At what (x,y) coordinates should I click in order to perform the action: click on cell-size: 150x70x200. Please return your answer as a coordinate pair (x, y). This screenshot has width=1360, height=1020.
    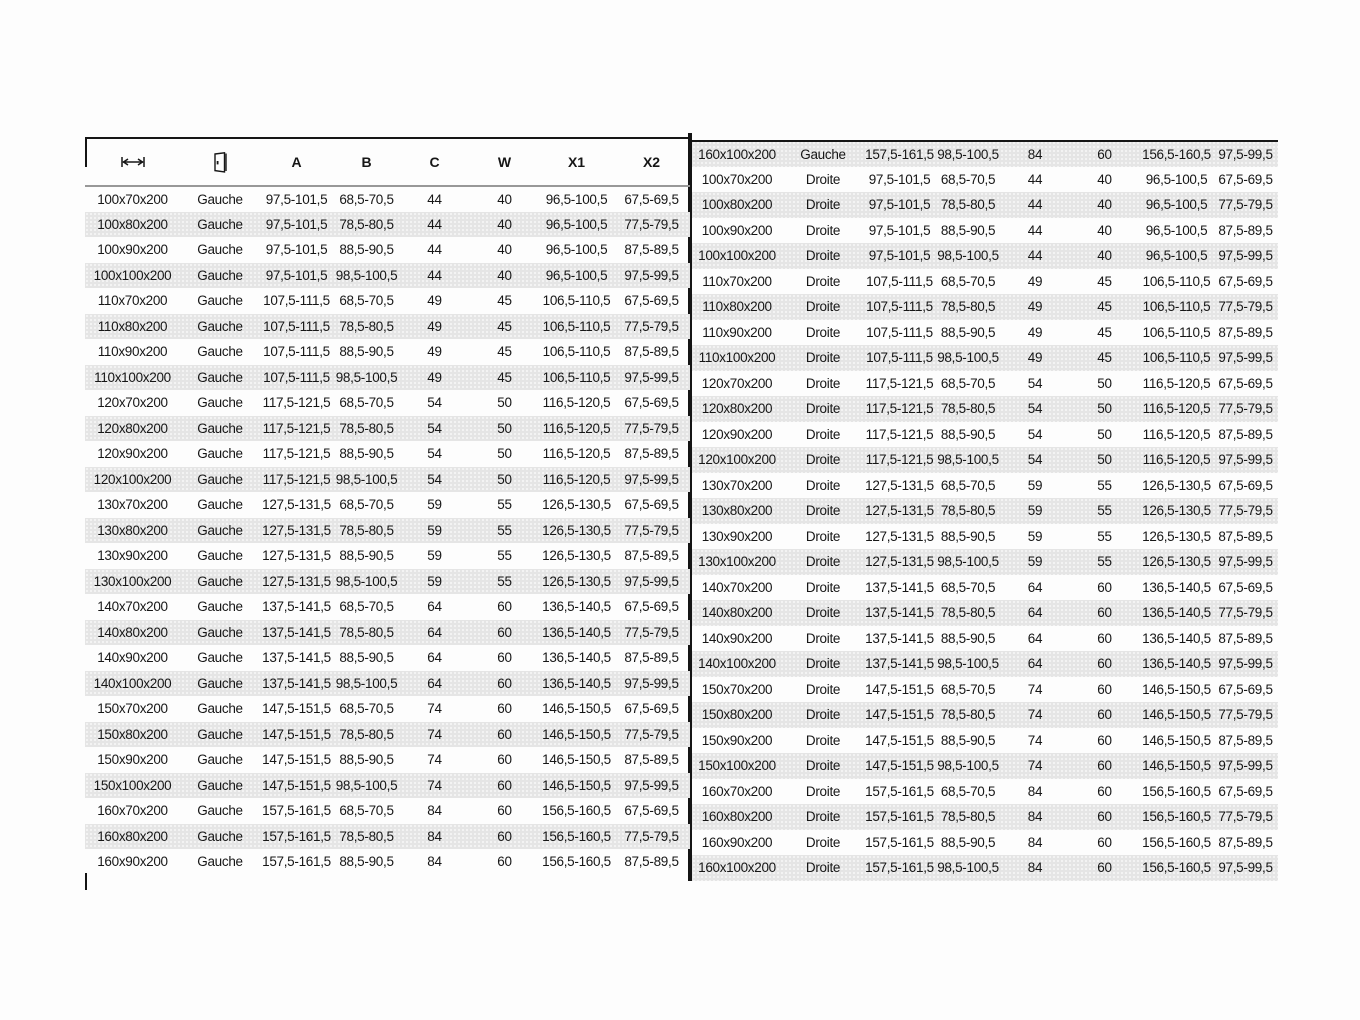
    Looking at the image, I should click on (737, 689).